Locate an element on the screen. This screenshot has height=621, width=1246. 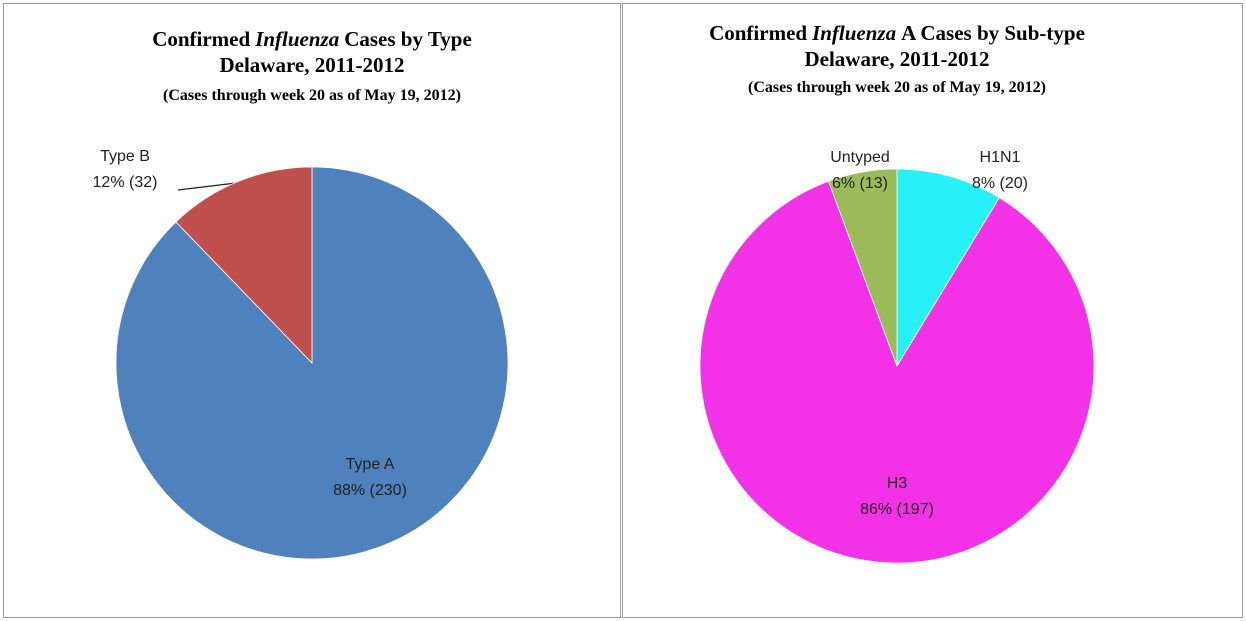
value-label: 6% (13) is located at coordinates (860, 183).